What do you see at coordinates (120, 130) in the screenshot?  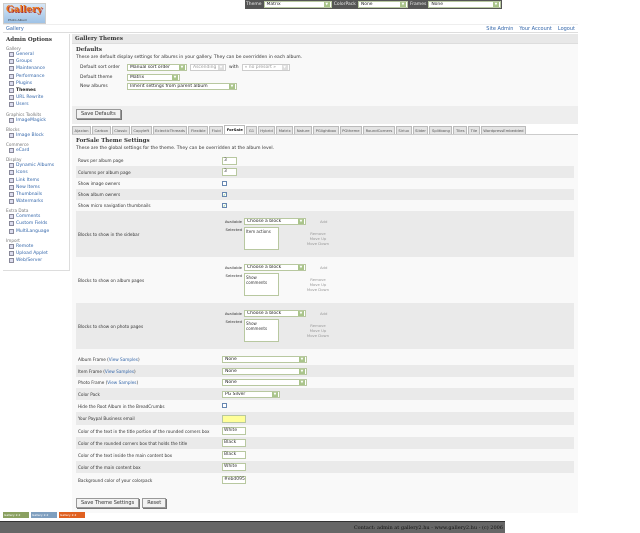 I see `tab-classic: Classic` at bounding box center [120, 130].